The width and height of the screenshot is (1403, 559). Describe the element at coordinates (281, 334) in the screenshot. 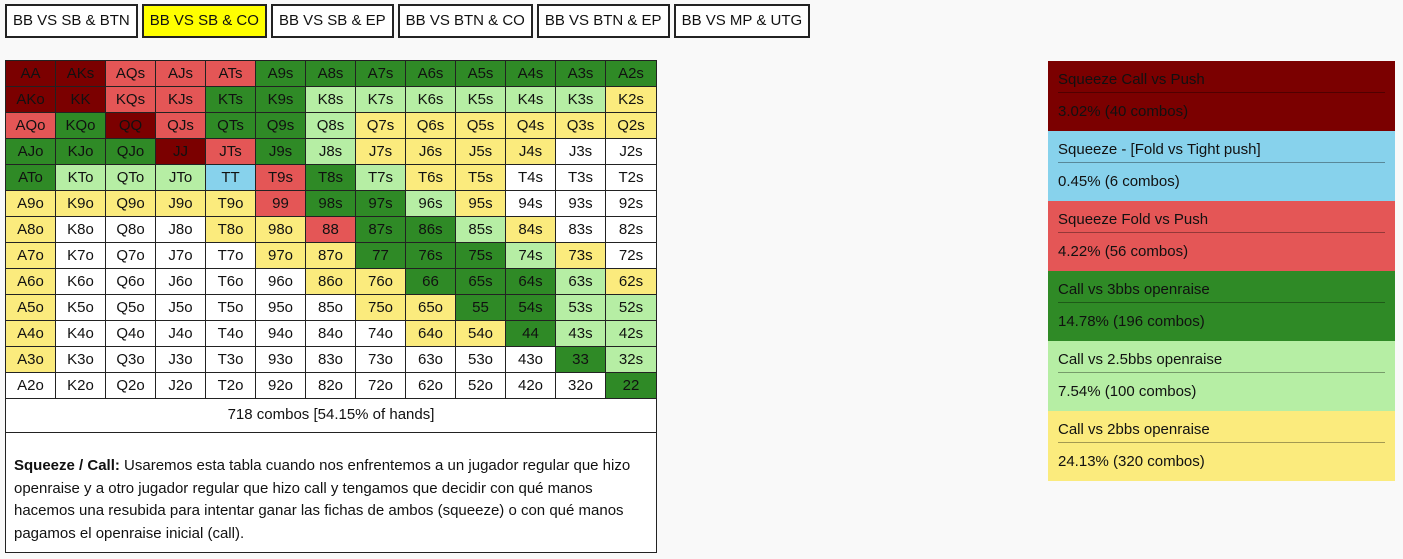

I see `hand-cell-94o: 94o` at that location.